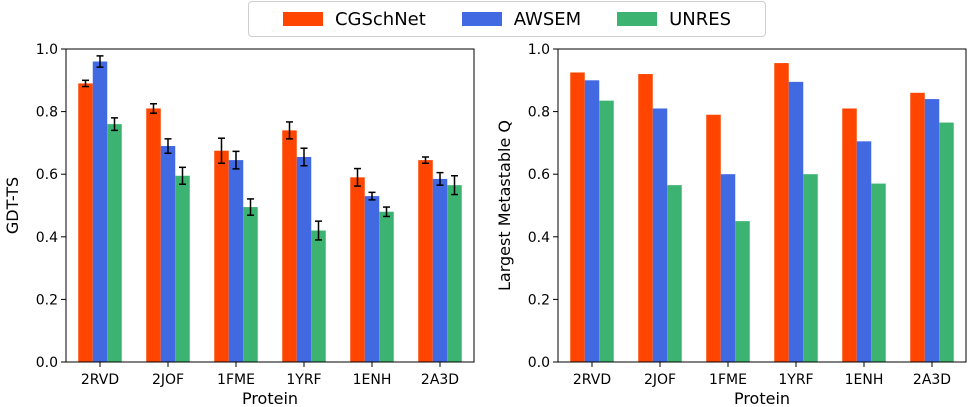  What do you see at coordinates (221, 150) in the screenshot?
I see `error-bar-cgschnet-1fme` at bounding box center [221, 150].